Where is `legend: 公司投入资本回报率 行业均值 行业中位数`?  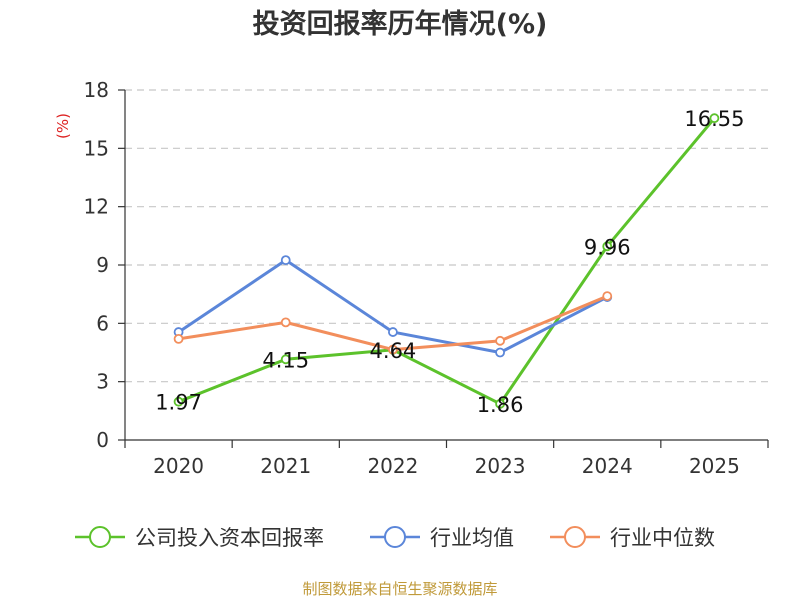
legend: 公司投入资本回报率 行业均值 行业中位数 is located at coordinates (395, 538).